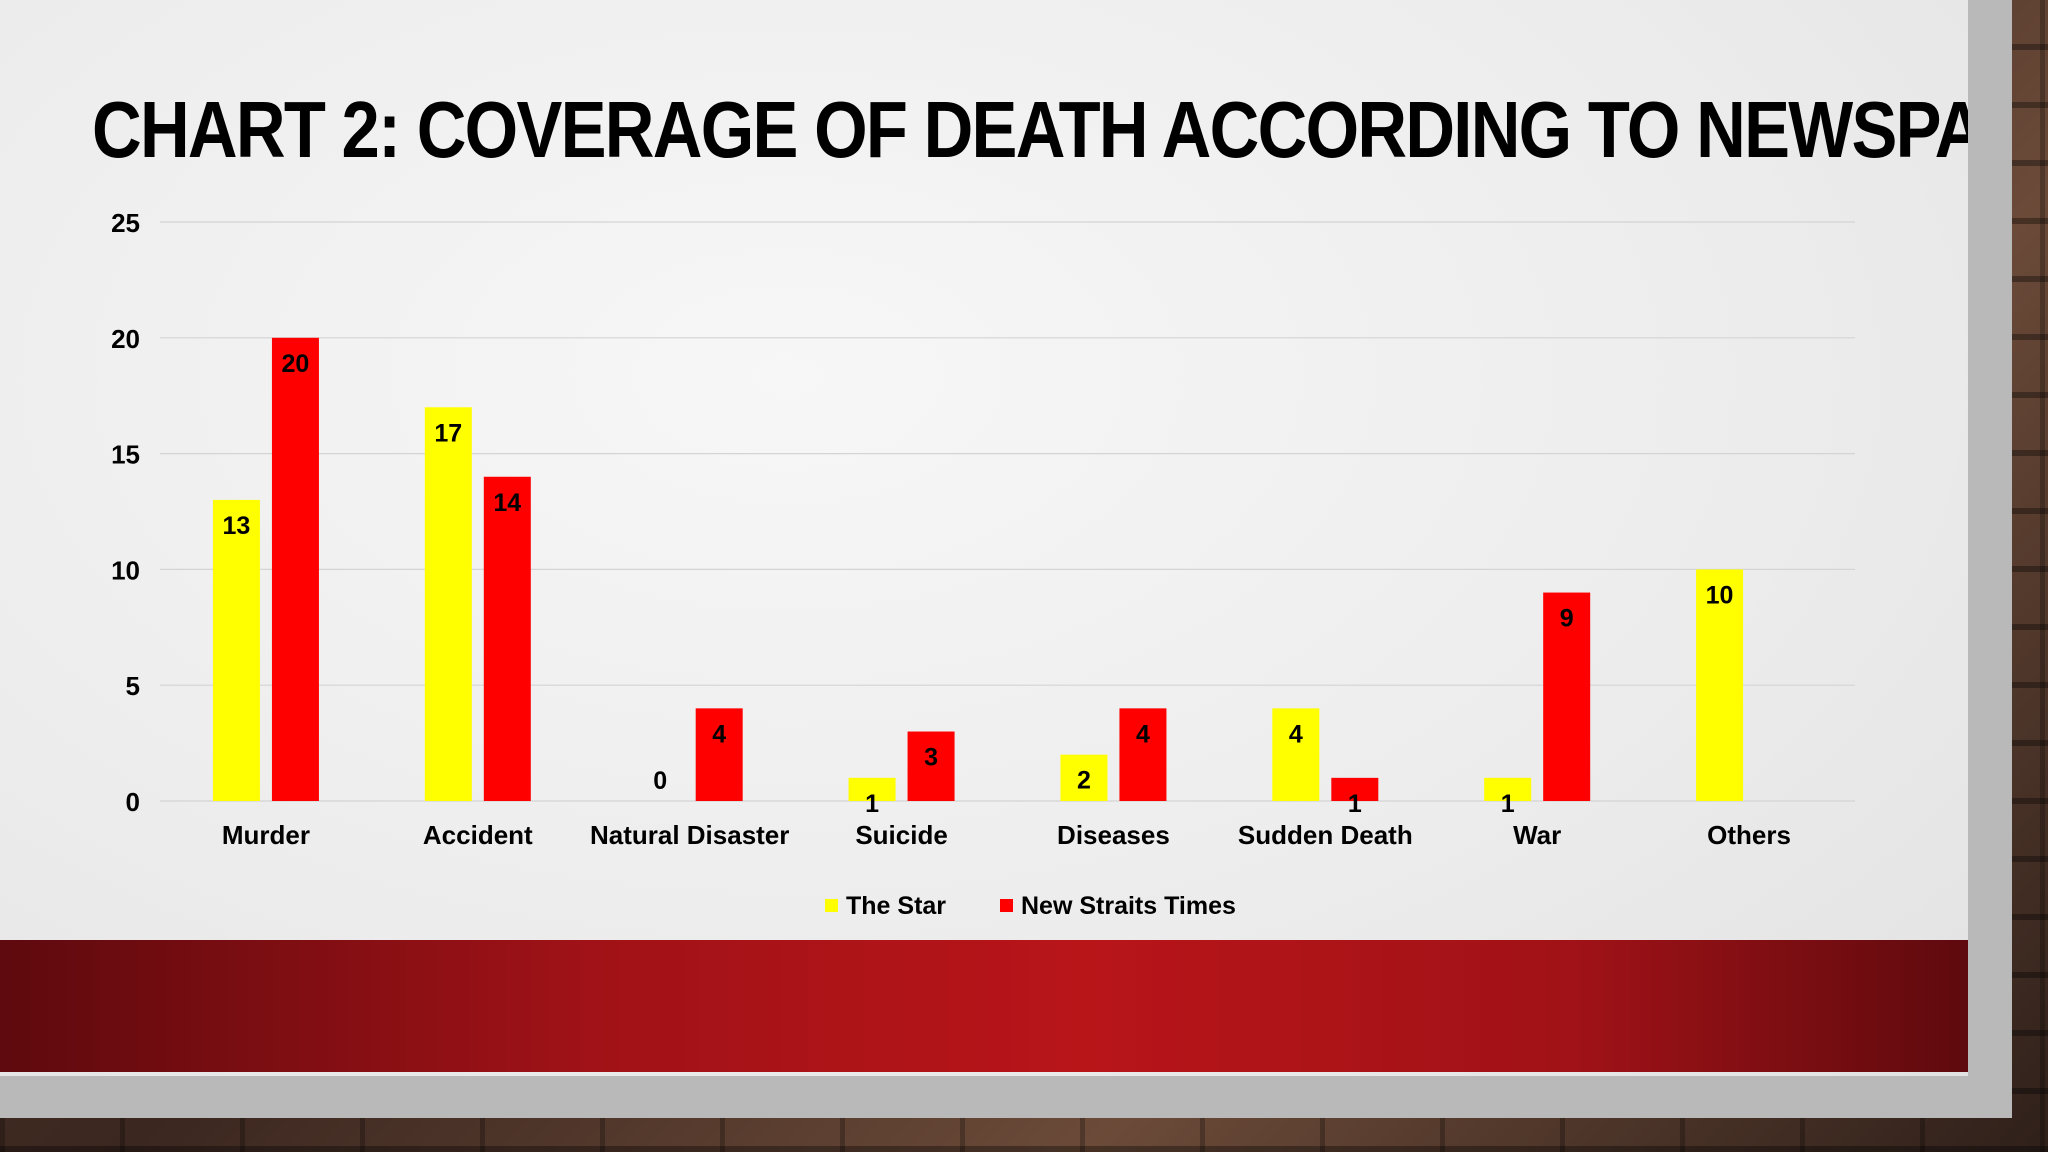  Describe the element at coordinates (1084, 781) in the screenshot. I see `data-label: 2` at that location.